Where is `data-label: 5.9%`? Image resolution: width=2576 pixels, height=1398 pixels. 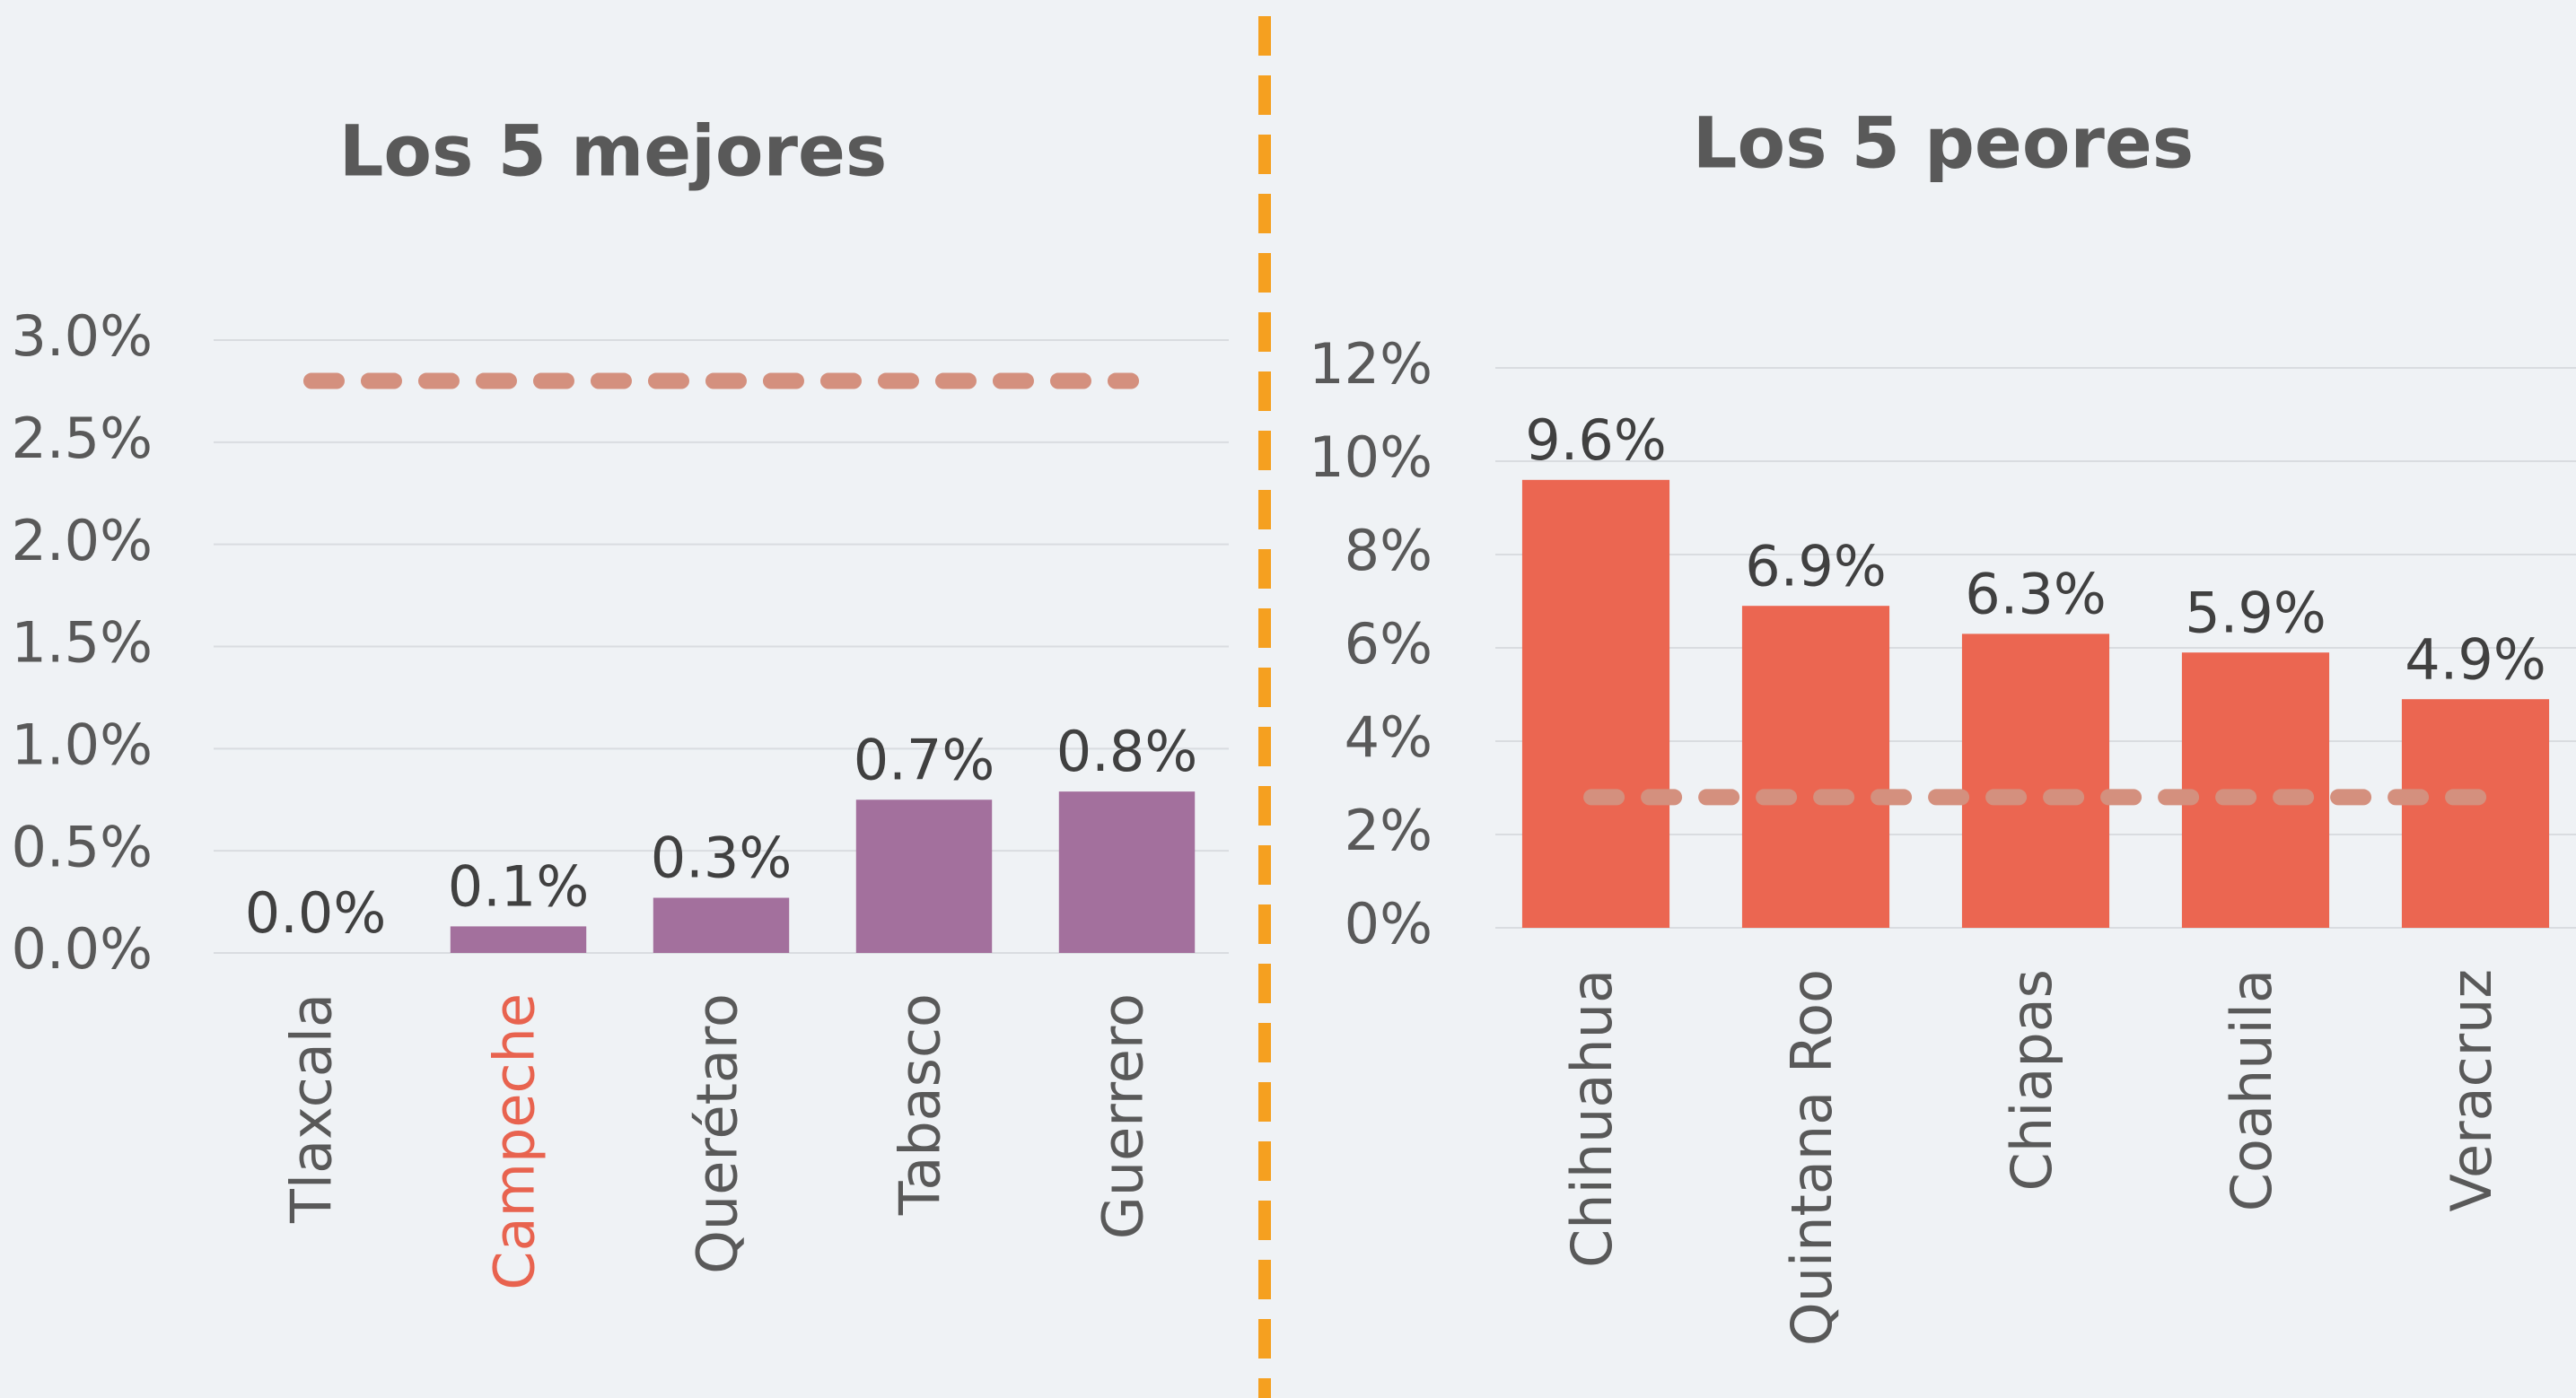 data-label: 5.9% is located at coordinates (2255, 612).